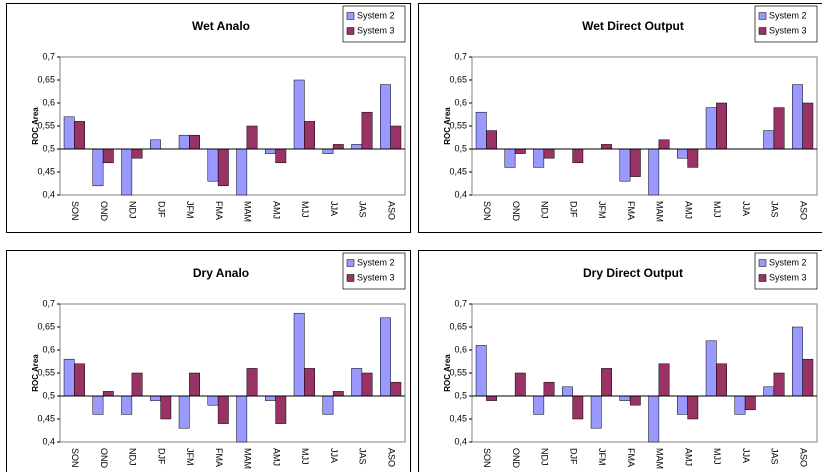 The image size is (822, 472). I want to click on x-tick-label: FMA, so click(219, 457).